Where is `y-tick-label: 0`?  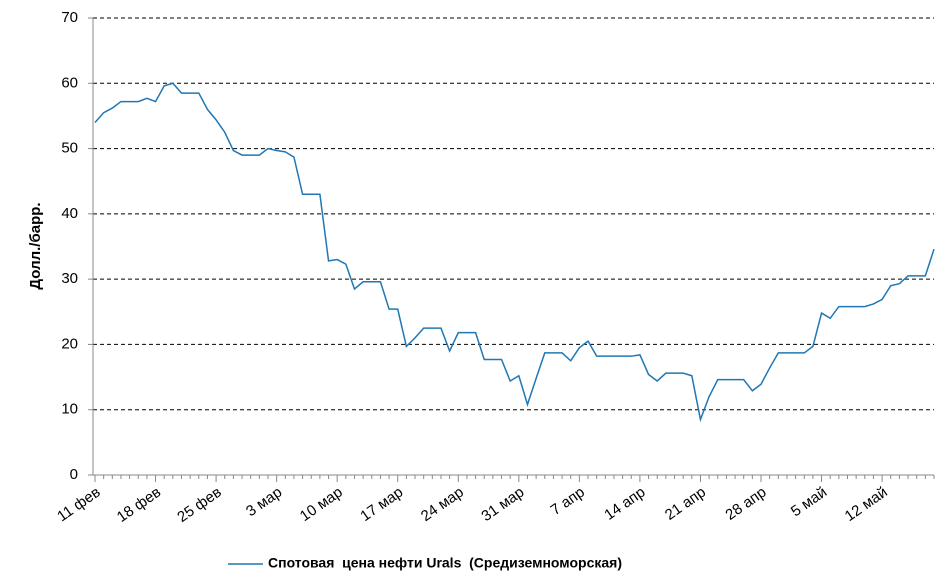 y-tick-label: 0 is located at coordinates (74, 474).